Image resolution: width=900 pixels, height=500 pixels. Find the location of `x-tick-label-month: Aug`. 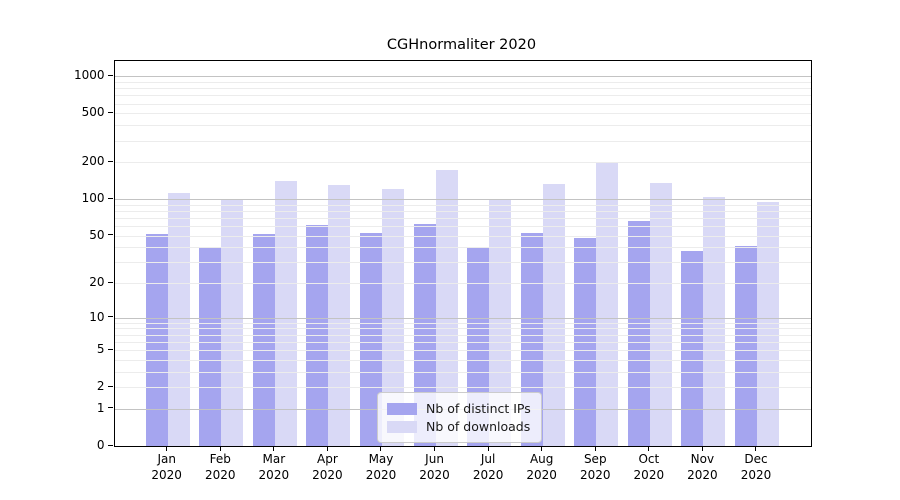

x-tick-label-month: Aug is located at coordinates (541, 459).